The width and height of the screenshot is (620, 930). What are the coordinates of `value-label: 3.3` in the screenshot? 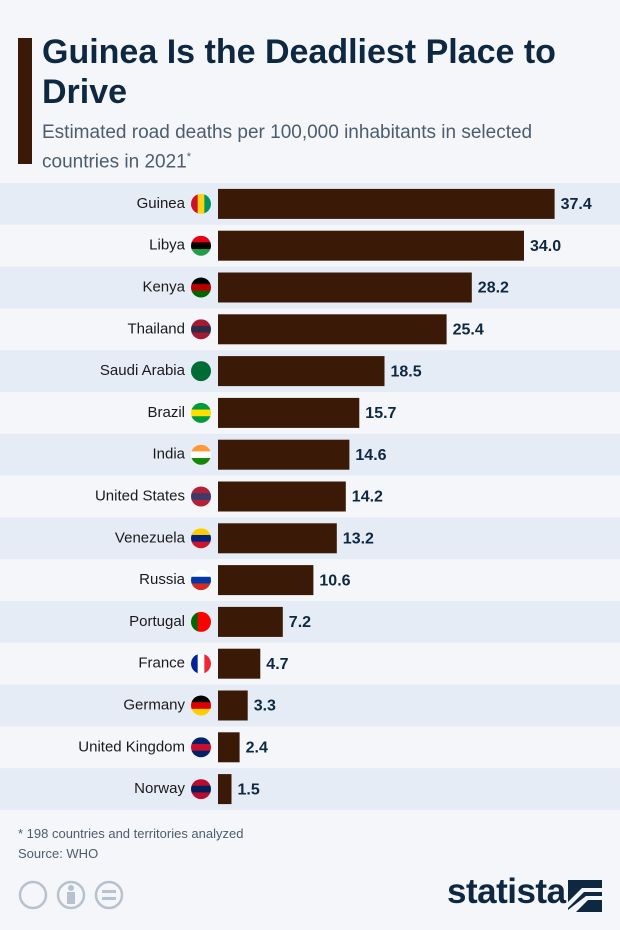 It's located at (265, 706).